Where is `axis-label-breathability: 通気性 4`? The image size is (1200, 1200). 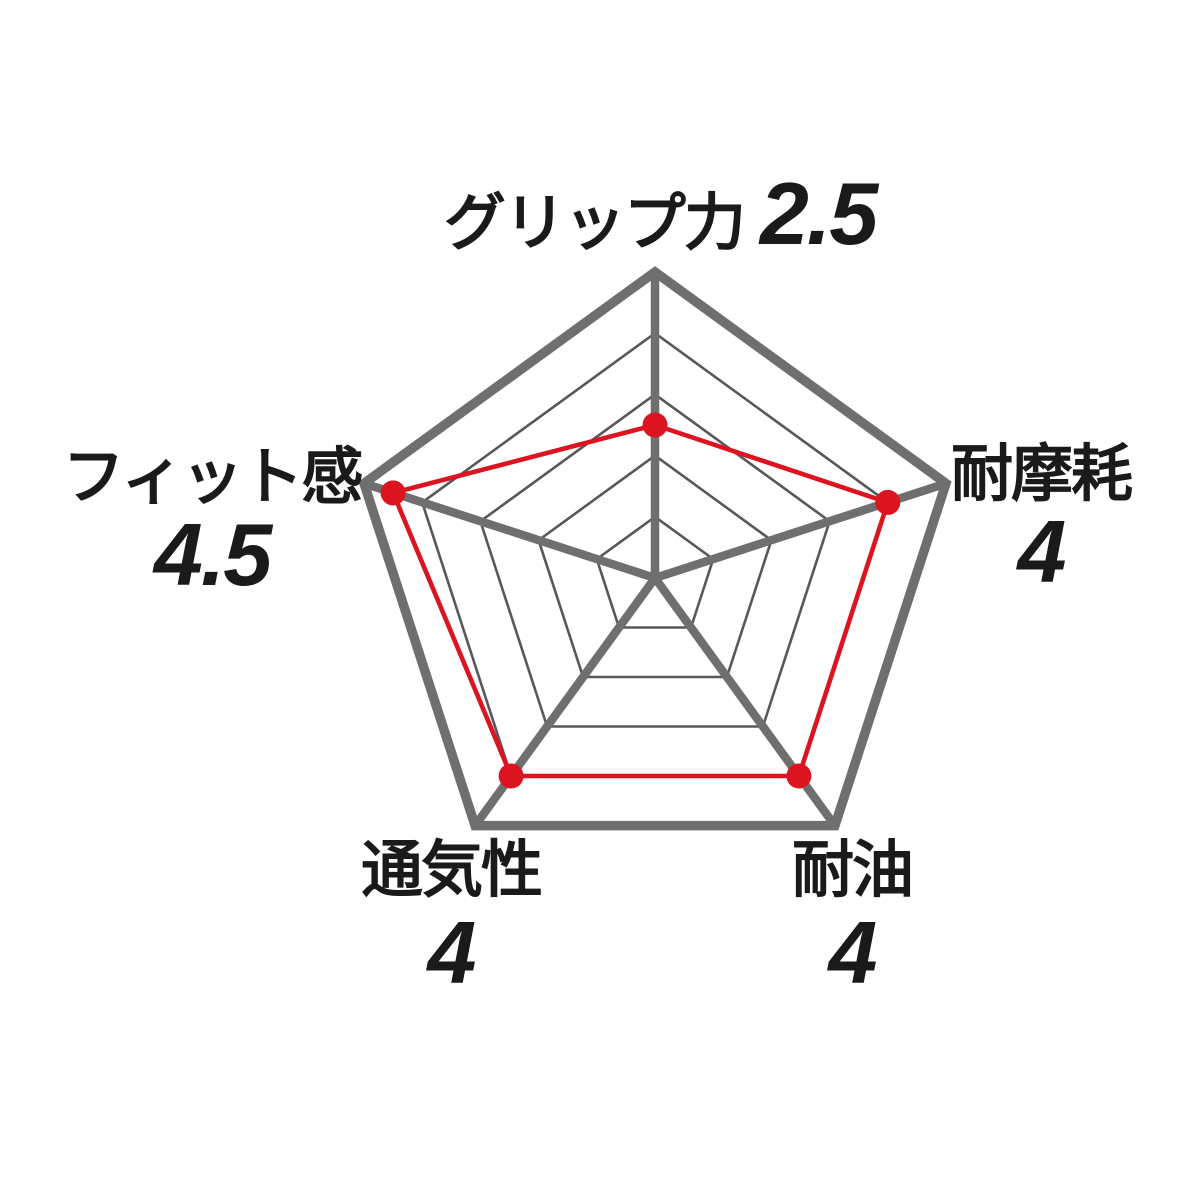
axis-label-breathability: 通気性 4 is located at coordinates (451, 918).